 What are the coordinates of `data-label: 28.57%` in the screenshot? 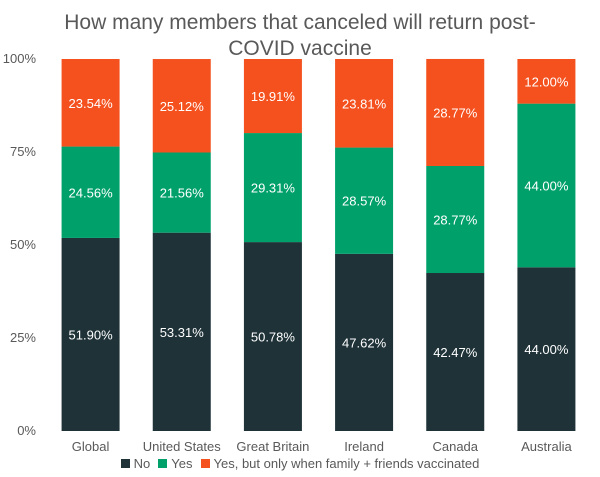 It's located at (364, 201).